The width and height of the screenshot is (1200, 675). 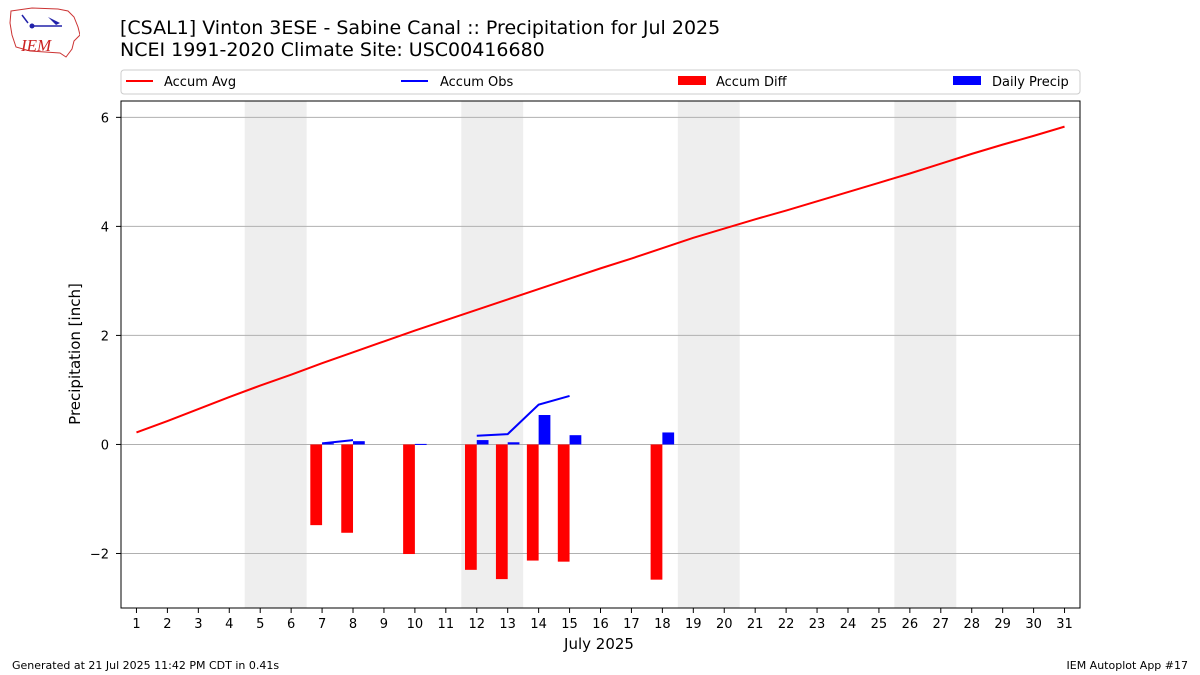 What do you see at coordinates (598, 644) in the screenshot?
I see `x-axis-label: July 2025` at bounding box center [598, 644].